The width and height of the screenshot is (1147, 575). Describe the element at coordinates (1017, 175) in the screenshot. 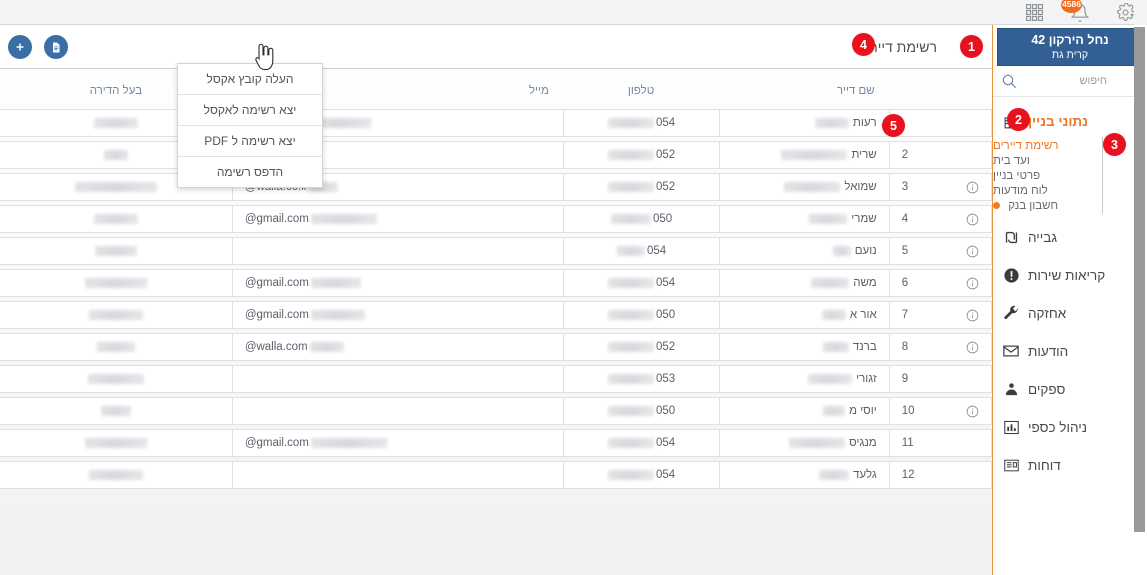

I see `sidebar-subitem-building-details: פרטי בניין` at that location.